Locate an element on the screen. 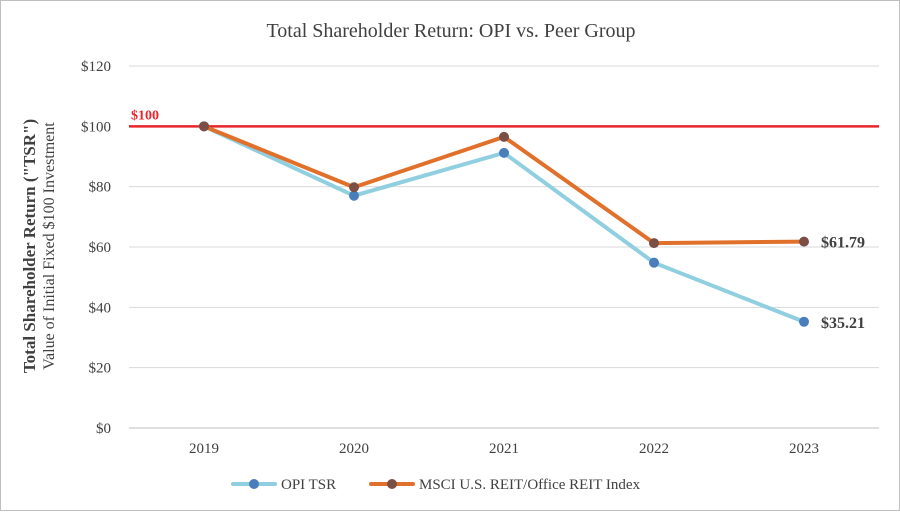  legend-label: MSCI U.S. REIT/Office REIT Index is located at coordinates (530, 485).